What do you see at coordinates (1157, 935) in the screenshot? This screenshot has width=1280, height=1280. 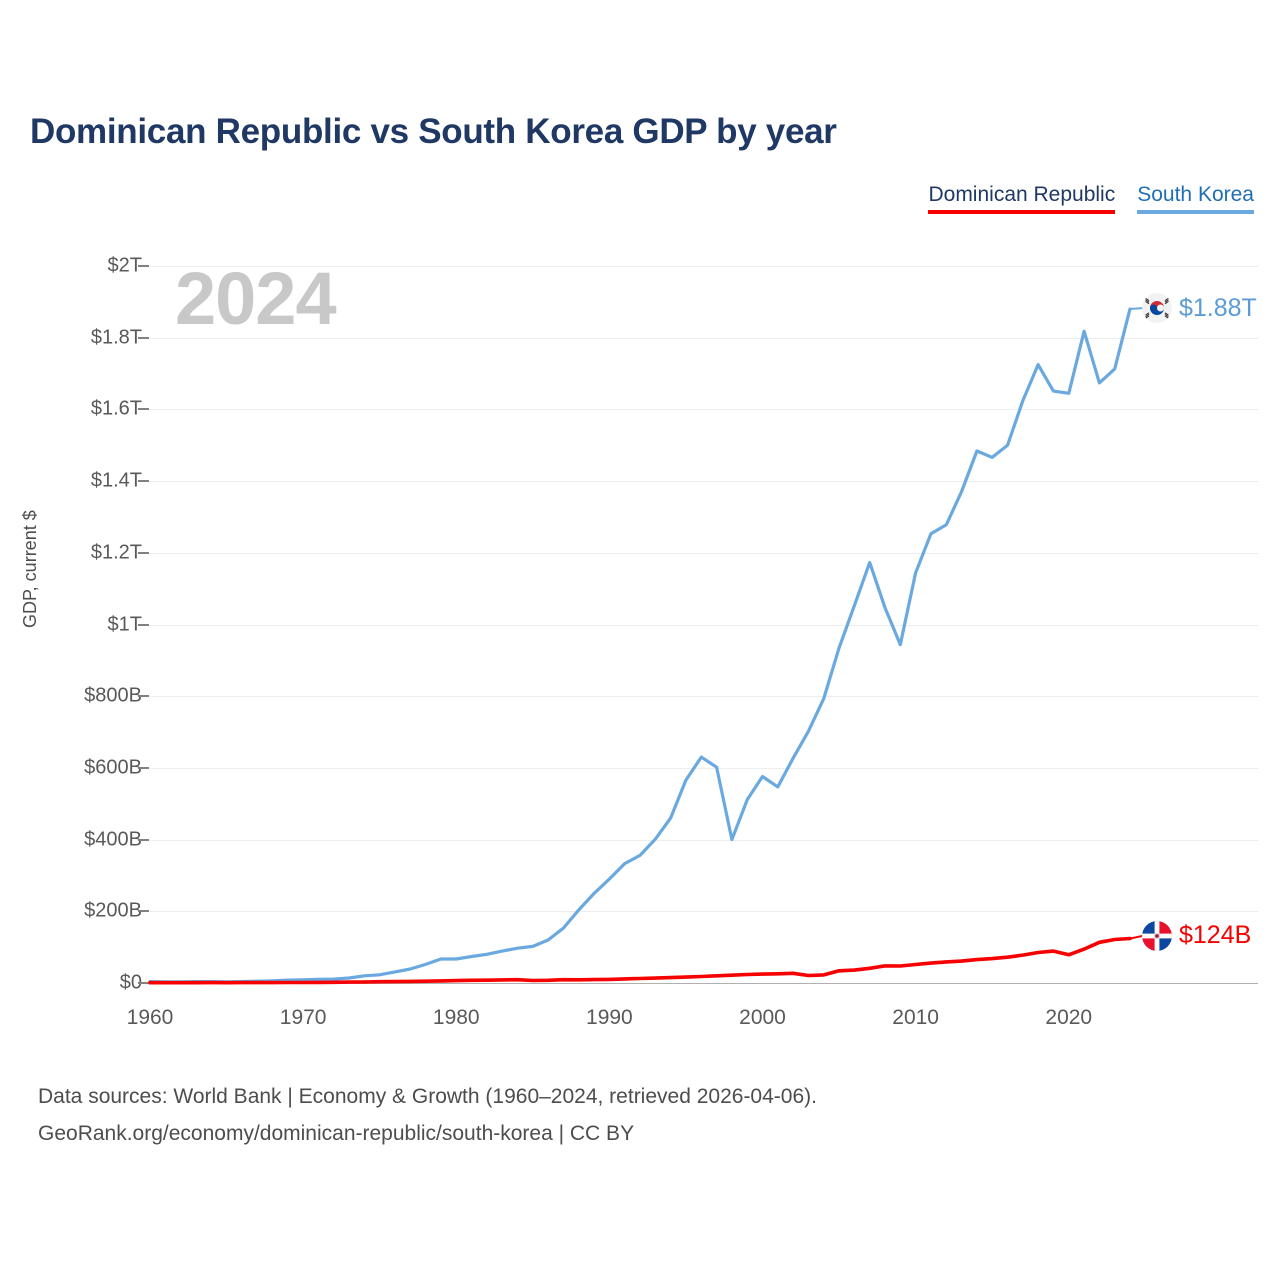 I see `dominican-republic-flag-icon` at bounding box center [1157, 935].